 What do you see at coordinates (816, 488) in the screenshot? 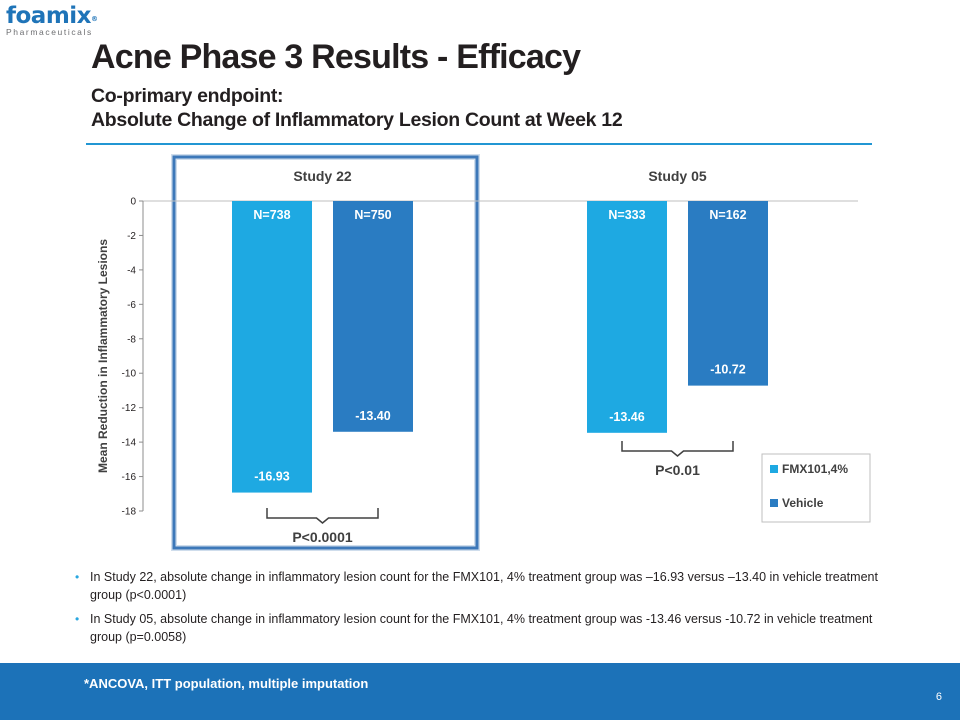
I see `legend-box` at bounding box center [816, 488].